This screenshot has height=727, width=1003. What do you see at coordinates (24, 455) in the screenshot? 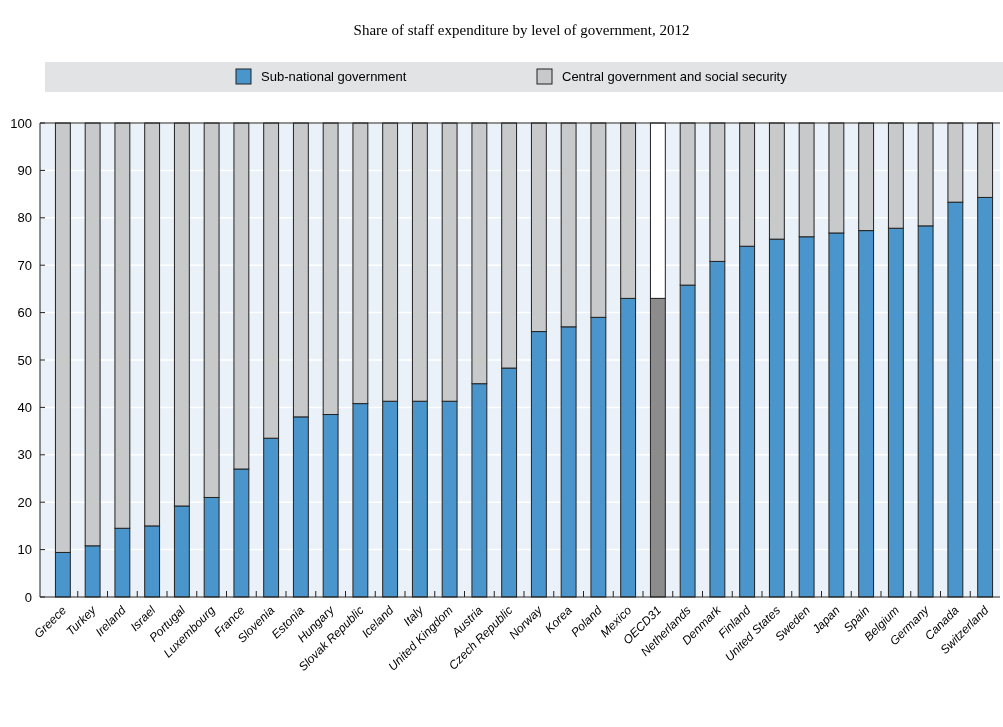
I see `y-tick-label: 30` at bounding box center [24, 455].